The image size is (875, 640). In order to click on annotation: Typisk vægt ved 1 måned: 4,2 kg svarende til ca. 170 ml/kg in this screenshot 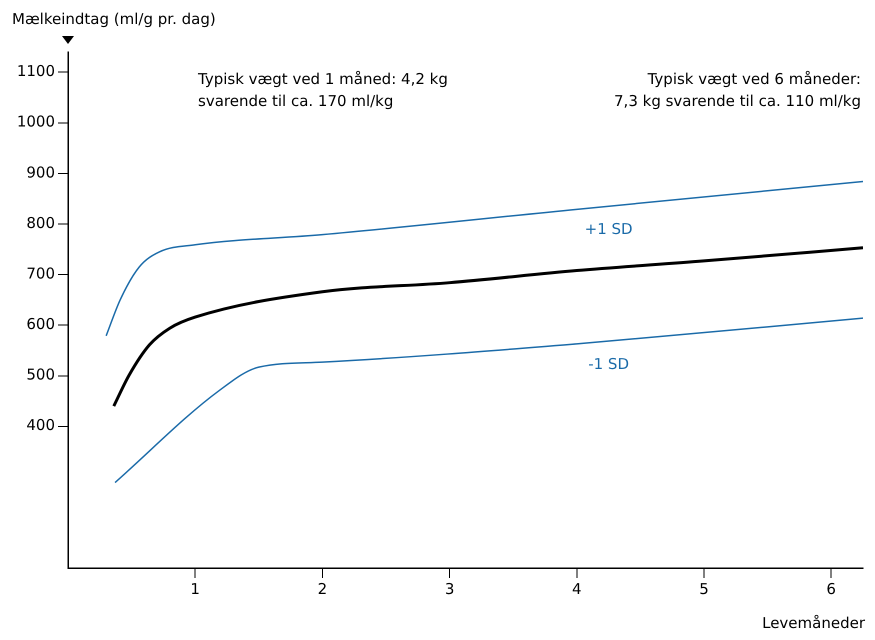, I will do `click(322, 90)`.